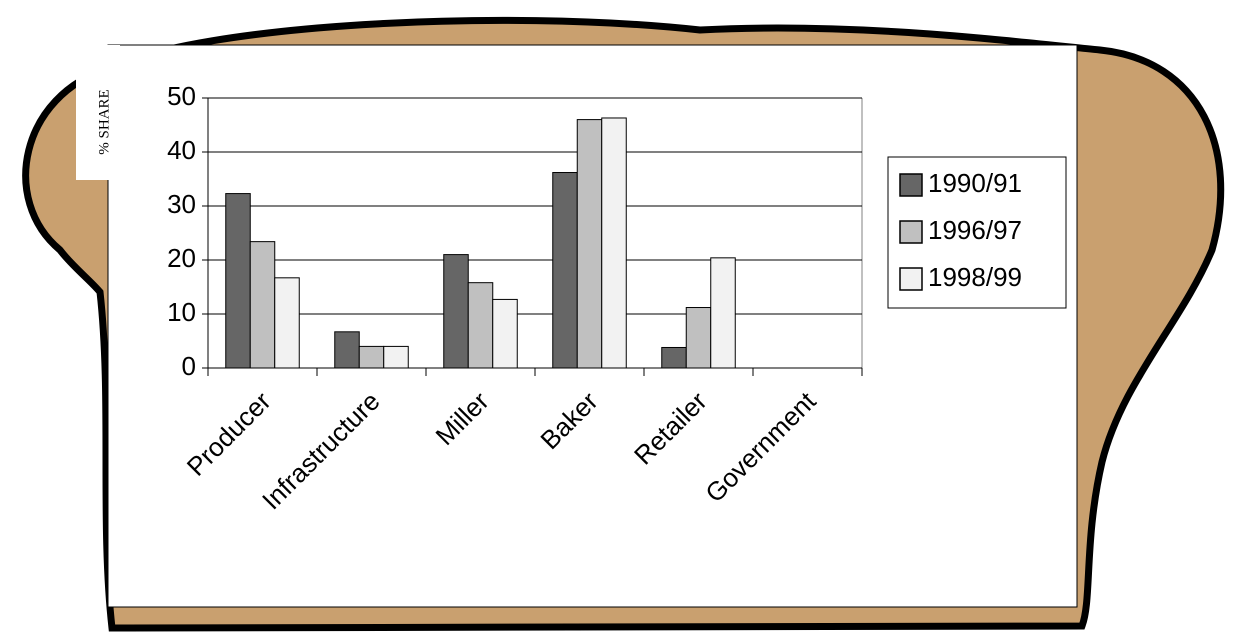  I want to click on legend-label: 1998/99, so click(975, 277).